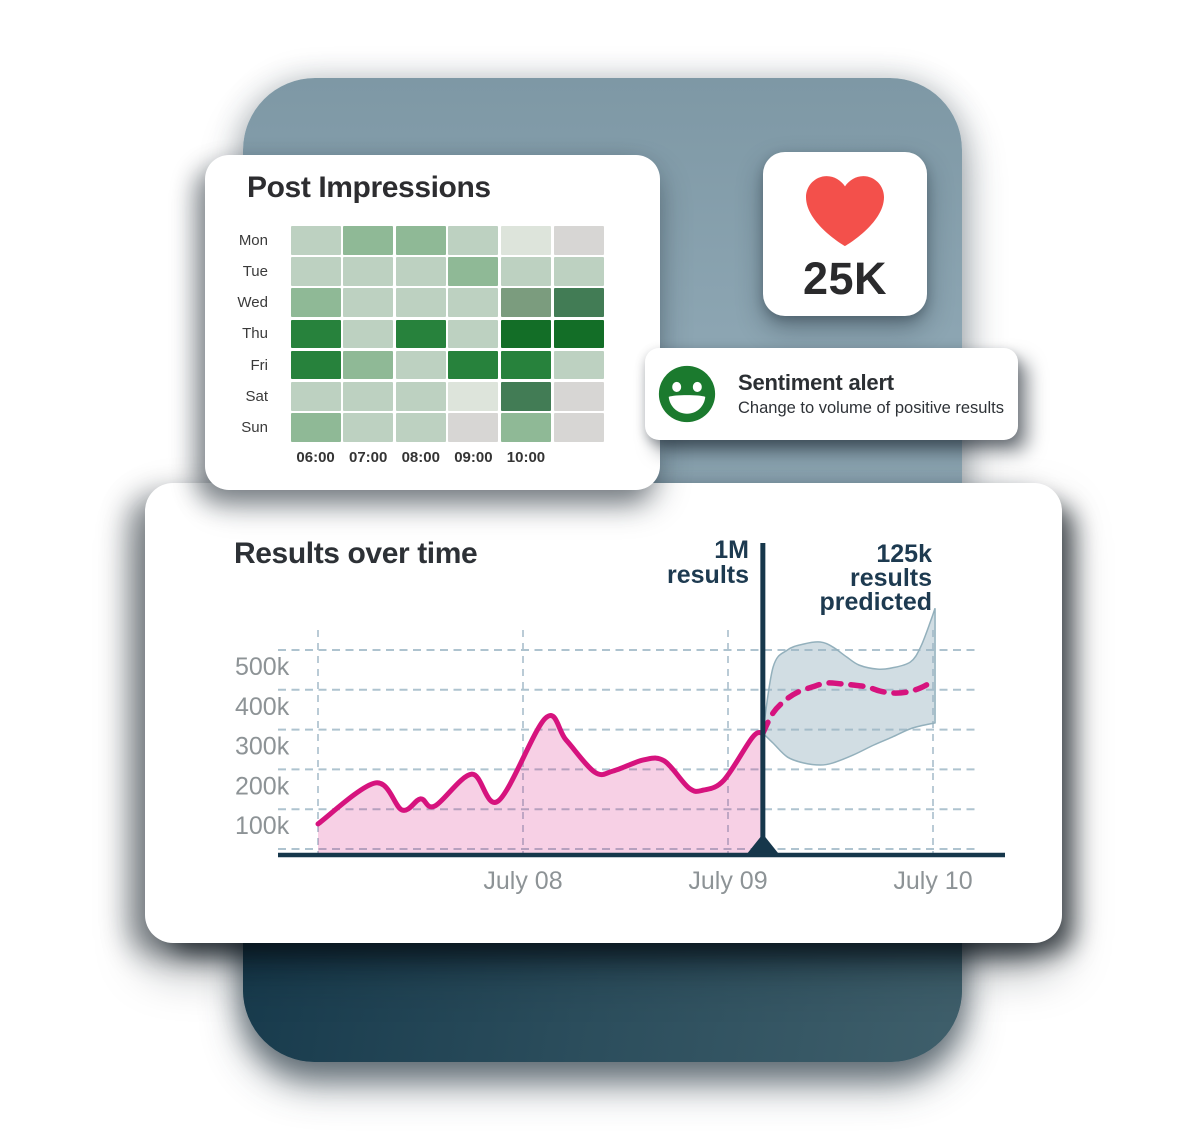  Describe the element at coordinates (262, 747) in the screenshot. I see `y-tick-label: 300k` at that location.